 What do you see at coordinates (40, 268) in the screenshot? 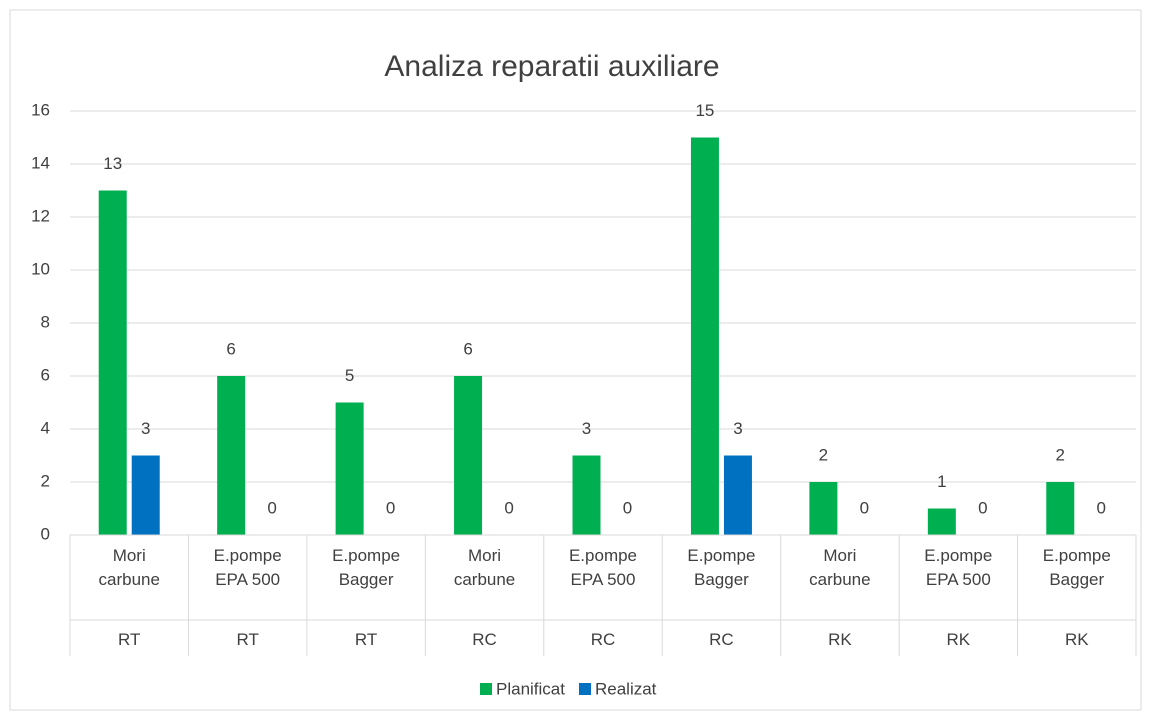
I see `y-tick-label: 10` at bounding box center [40, 268].